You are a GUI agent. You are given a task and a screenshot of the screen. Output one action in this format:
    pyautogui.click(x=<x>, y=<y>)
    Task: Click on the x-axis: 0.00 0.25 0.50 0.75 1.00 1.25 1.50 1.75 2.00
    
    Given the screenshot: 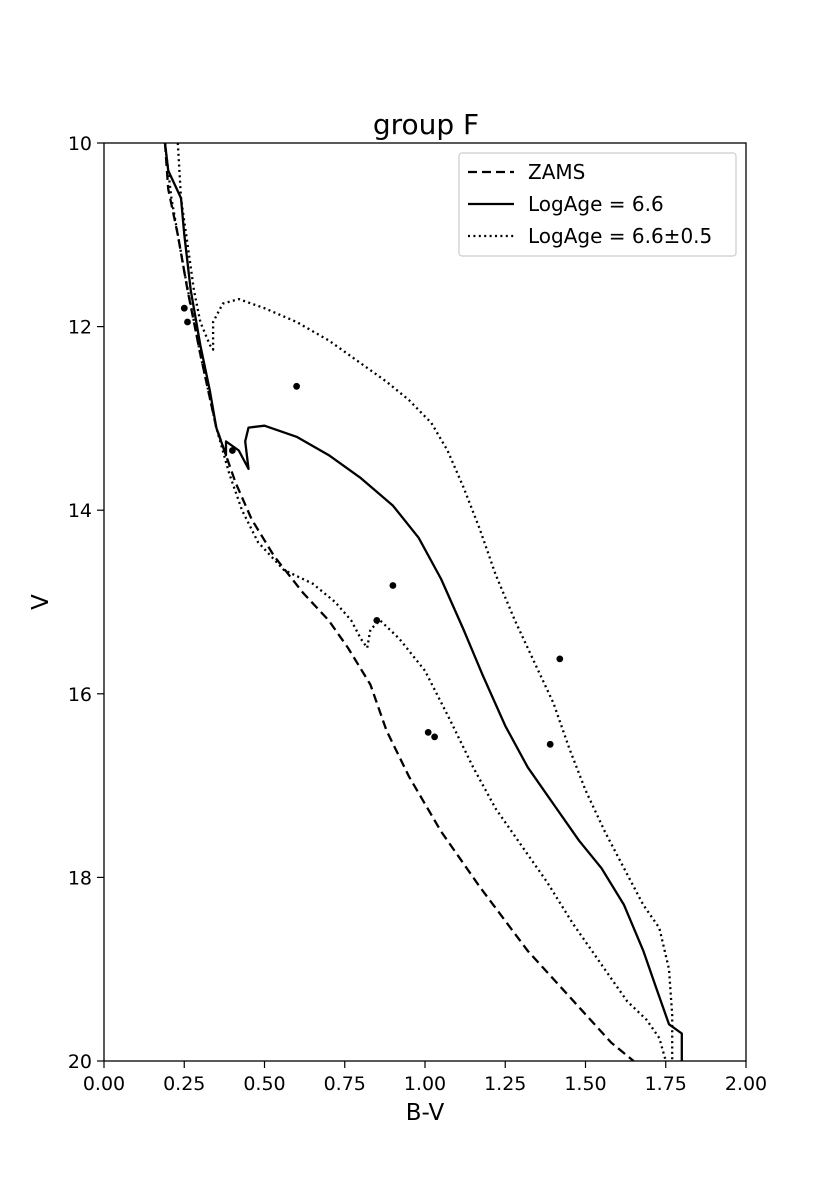 What is the action you would take?
    pyautogui.click(x=425, y=1078)
    